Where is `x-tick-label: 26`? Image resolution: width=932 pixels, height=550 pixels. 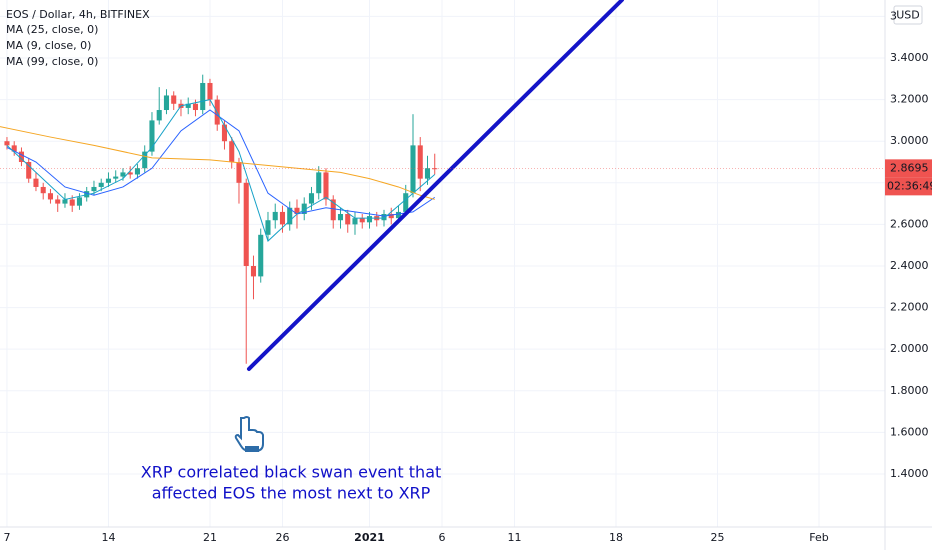
x-tick-label: 26 is located at coordinates (282, 537).